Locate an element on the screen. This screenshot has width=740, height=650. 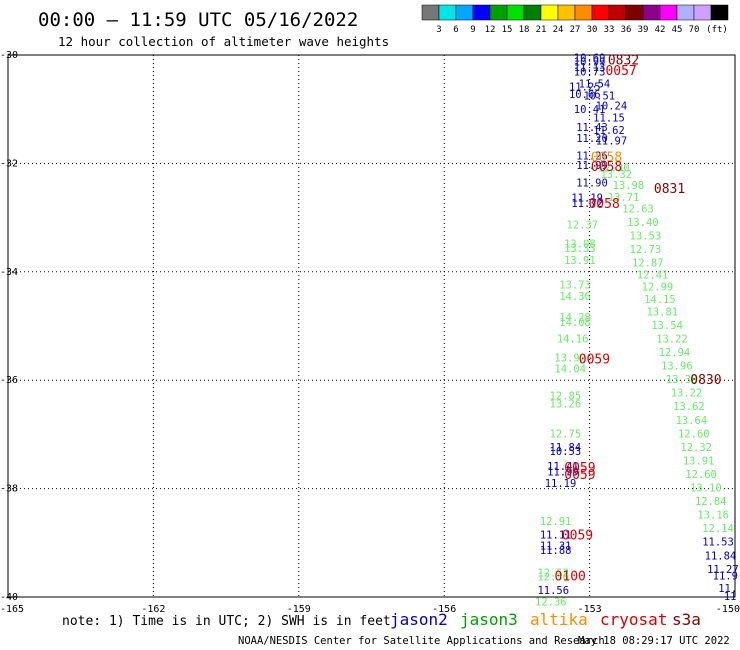
wave-height-label: 12.84 is located at coordinates (711, 502).